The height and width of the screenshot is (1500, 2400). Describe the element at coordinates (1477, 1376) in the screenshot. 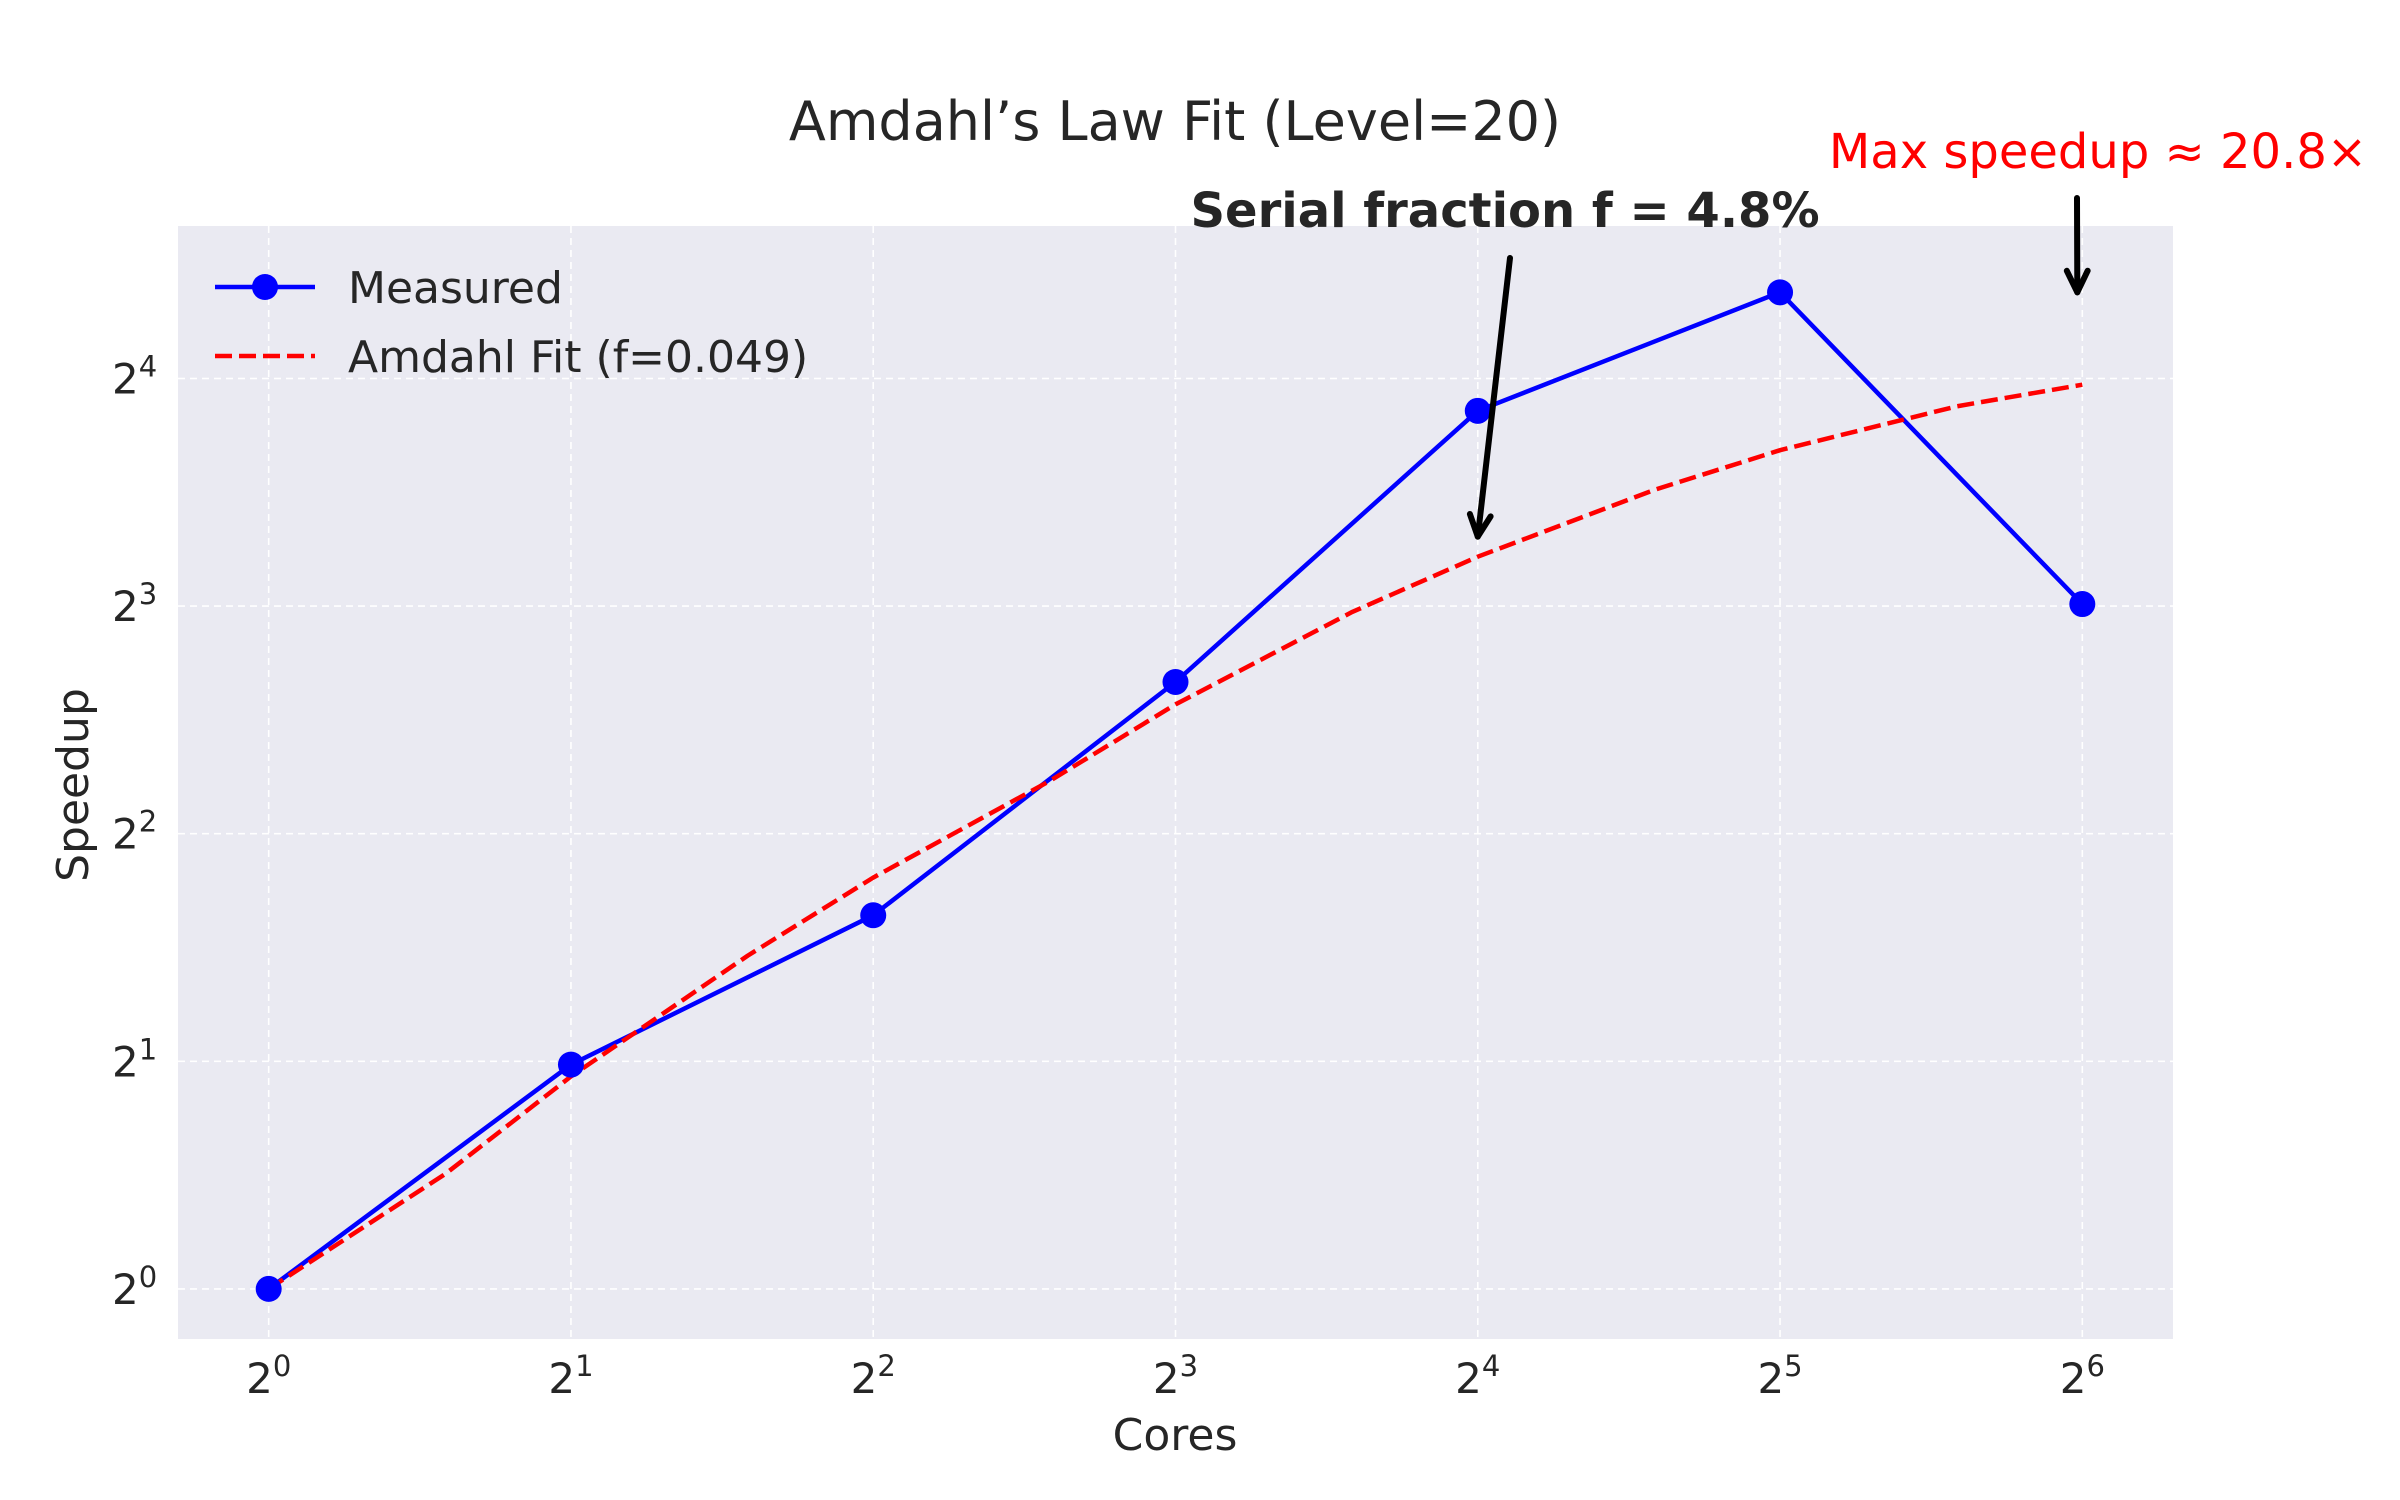

I see `x-tick-label: 24` at that location.